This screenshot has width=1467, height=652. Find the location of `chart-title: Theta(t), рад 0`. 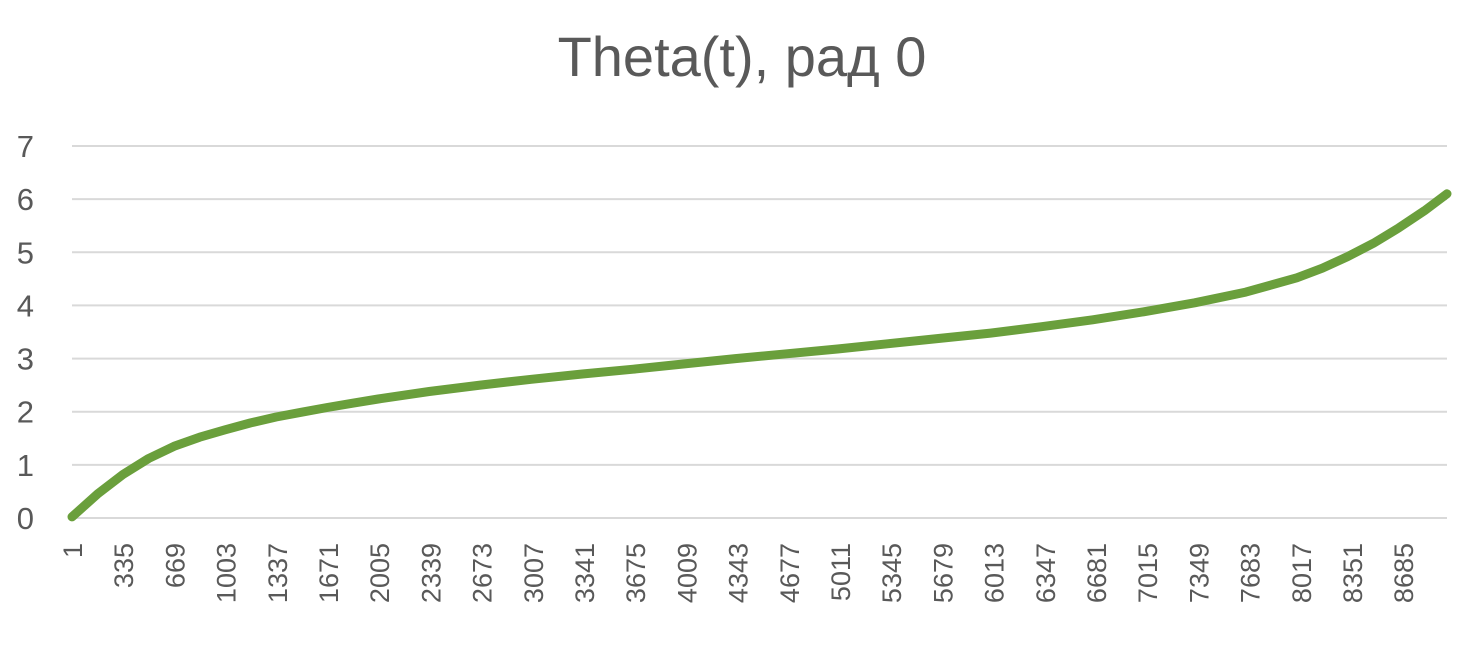

chart-title: Theta(t), рад 0 is located at coordinates (742, 56).